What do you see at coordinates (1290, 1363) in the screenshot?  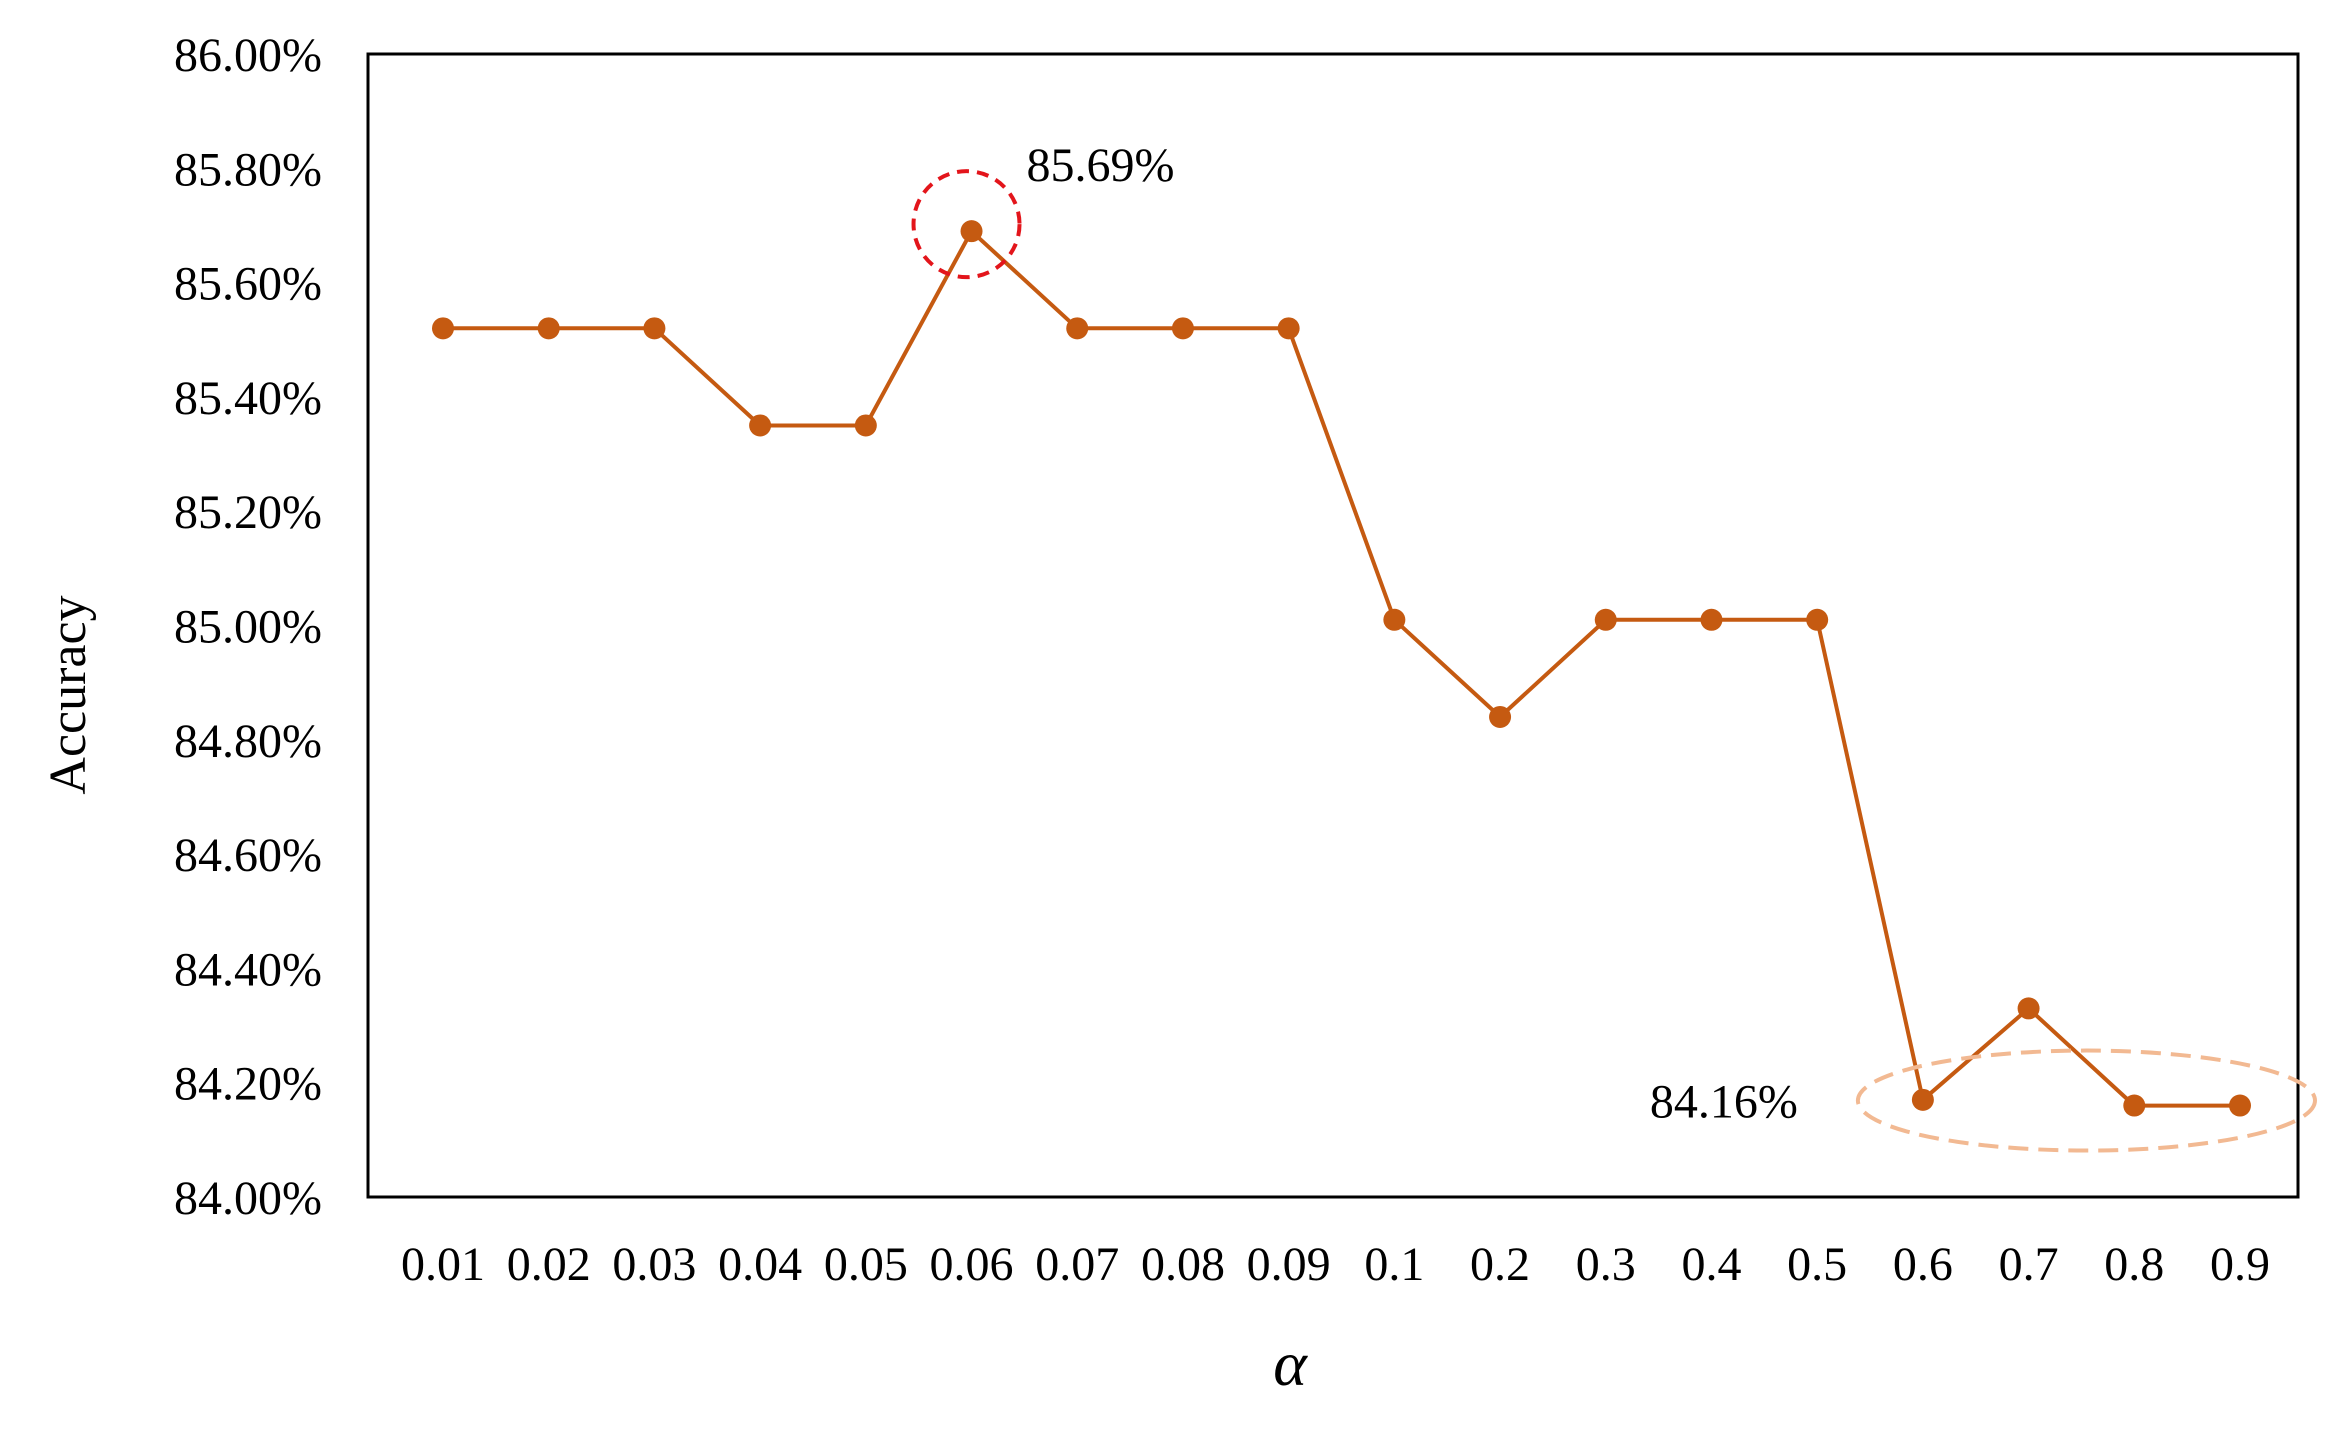 I see `x-axis-title: α` at bounding box center [1290, 1363].